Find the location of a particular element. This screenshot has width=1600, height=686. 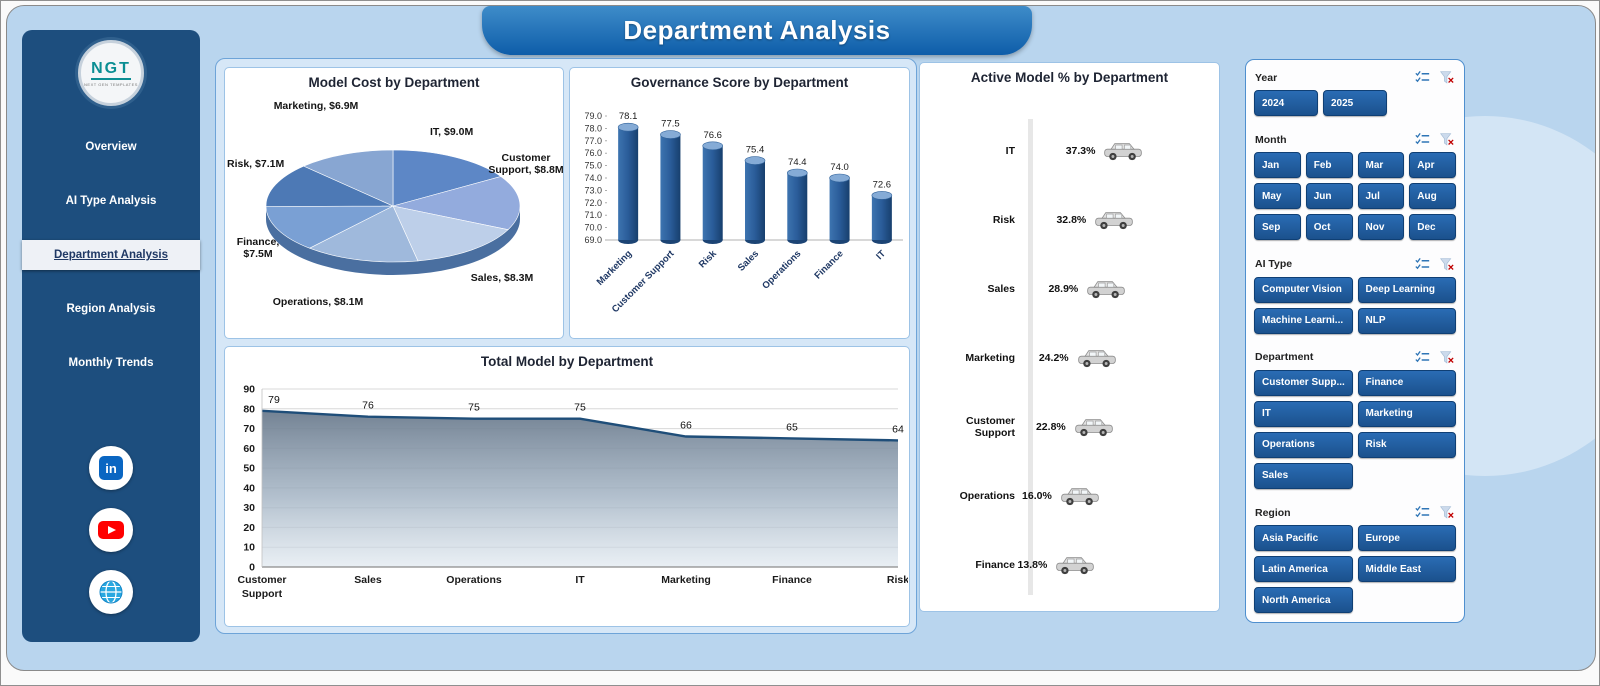

svg-text: 78.0 is located at coordinates (593, 128).